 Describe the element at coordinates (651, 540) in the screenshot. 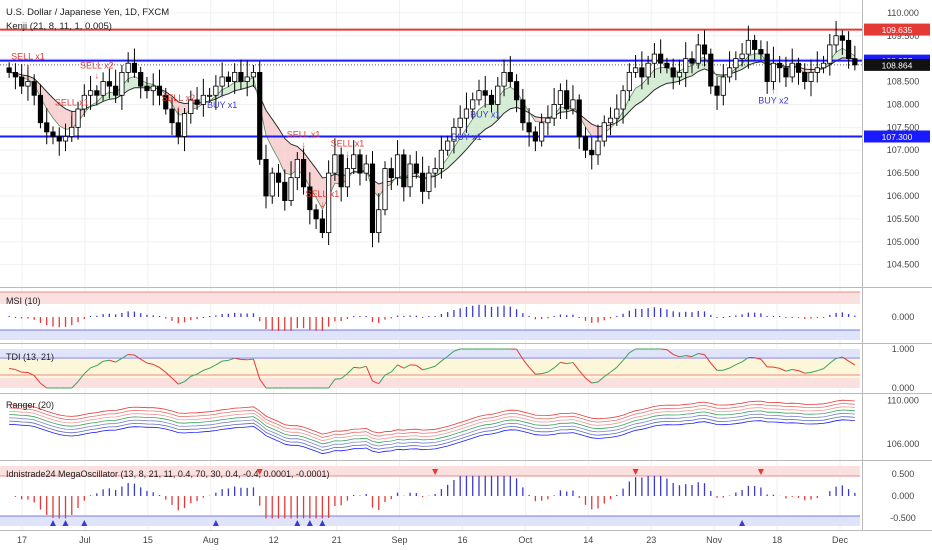

I see `time-tick-label: 23` at that location.